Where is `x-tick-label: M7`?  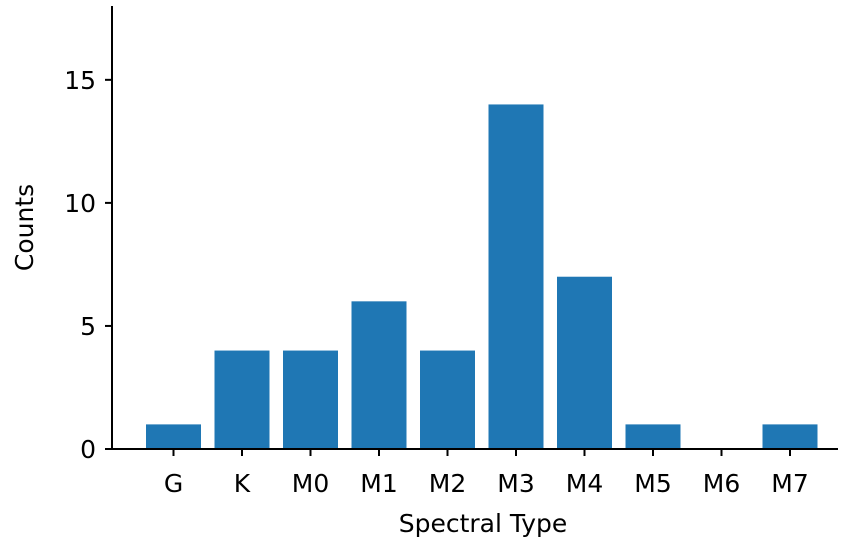
x-tick-label: M7 is located at coordinates (789, 483).